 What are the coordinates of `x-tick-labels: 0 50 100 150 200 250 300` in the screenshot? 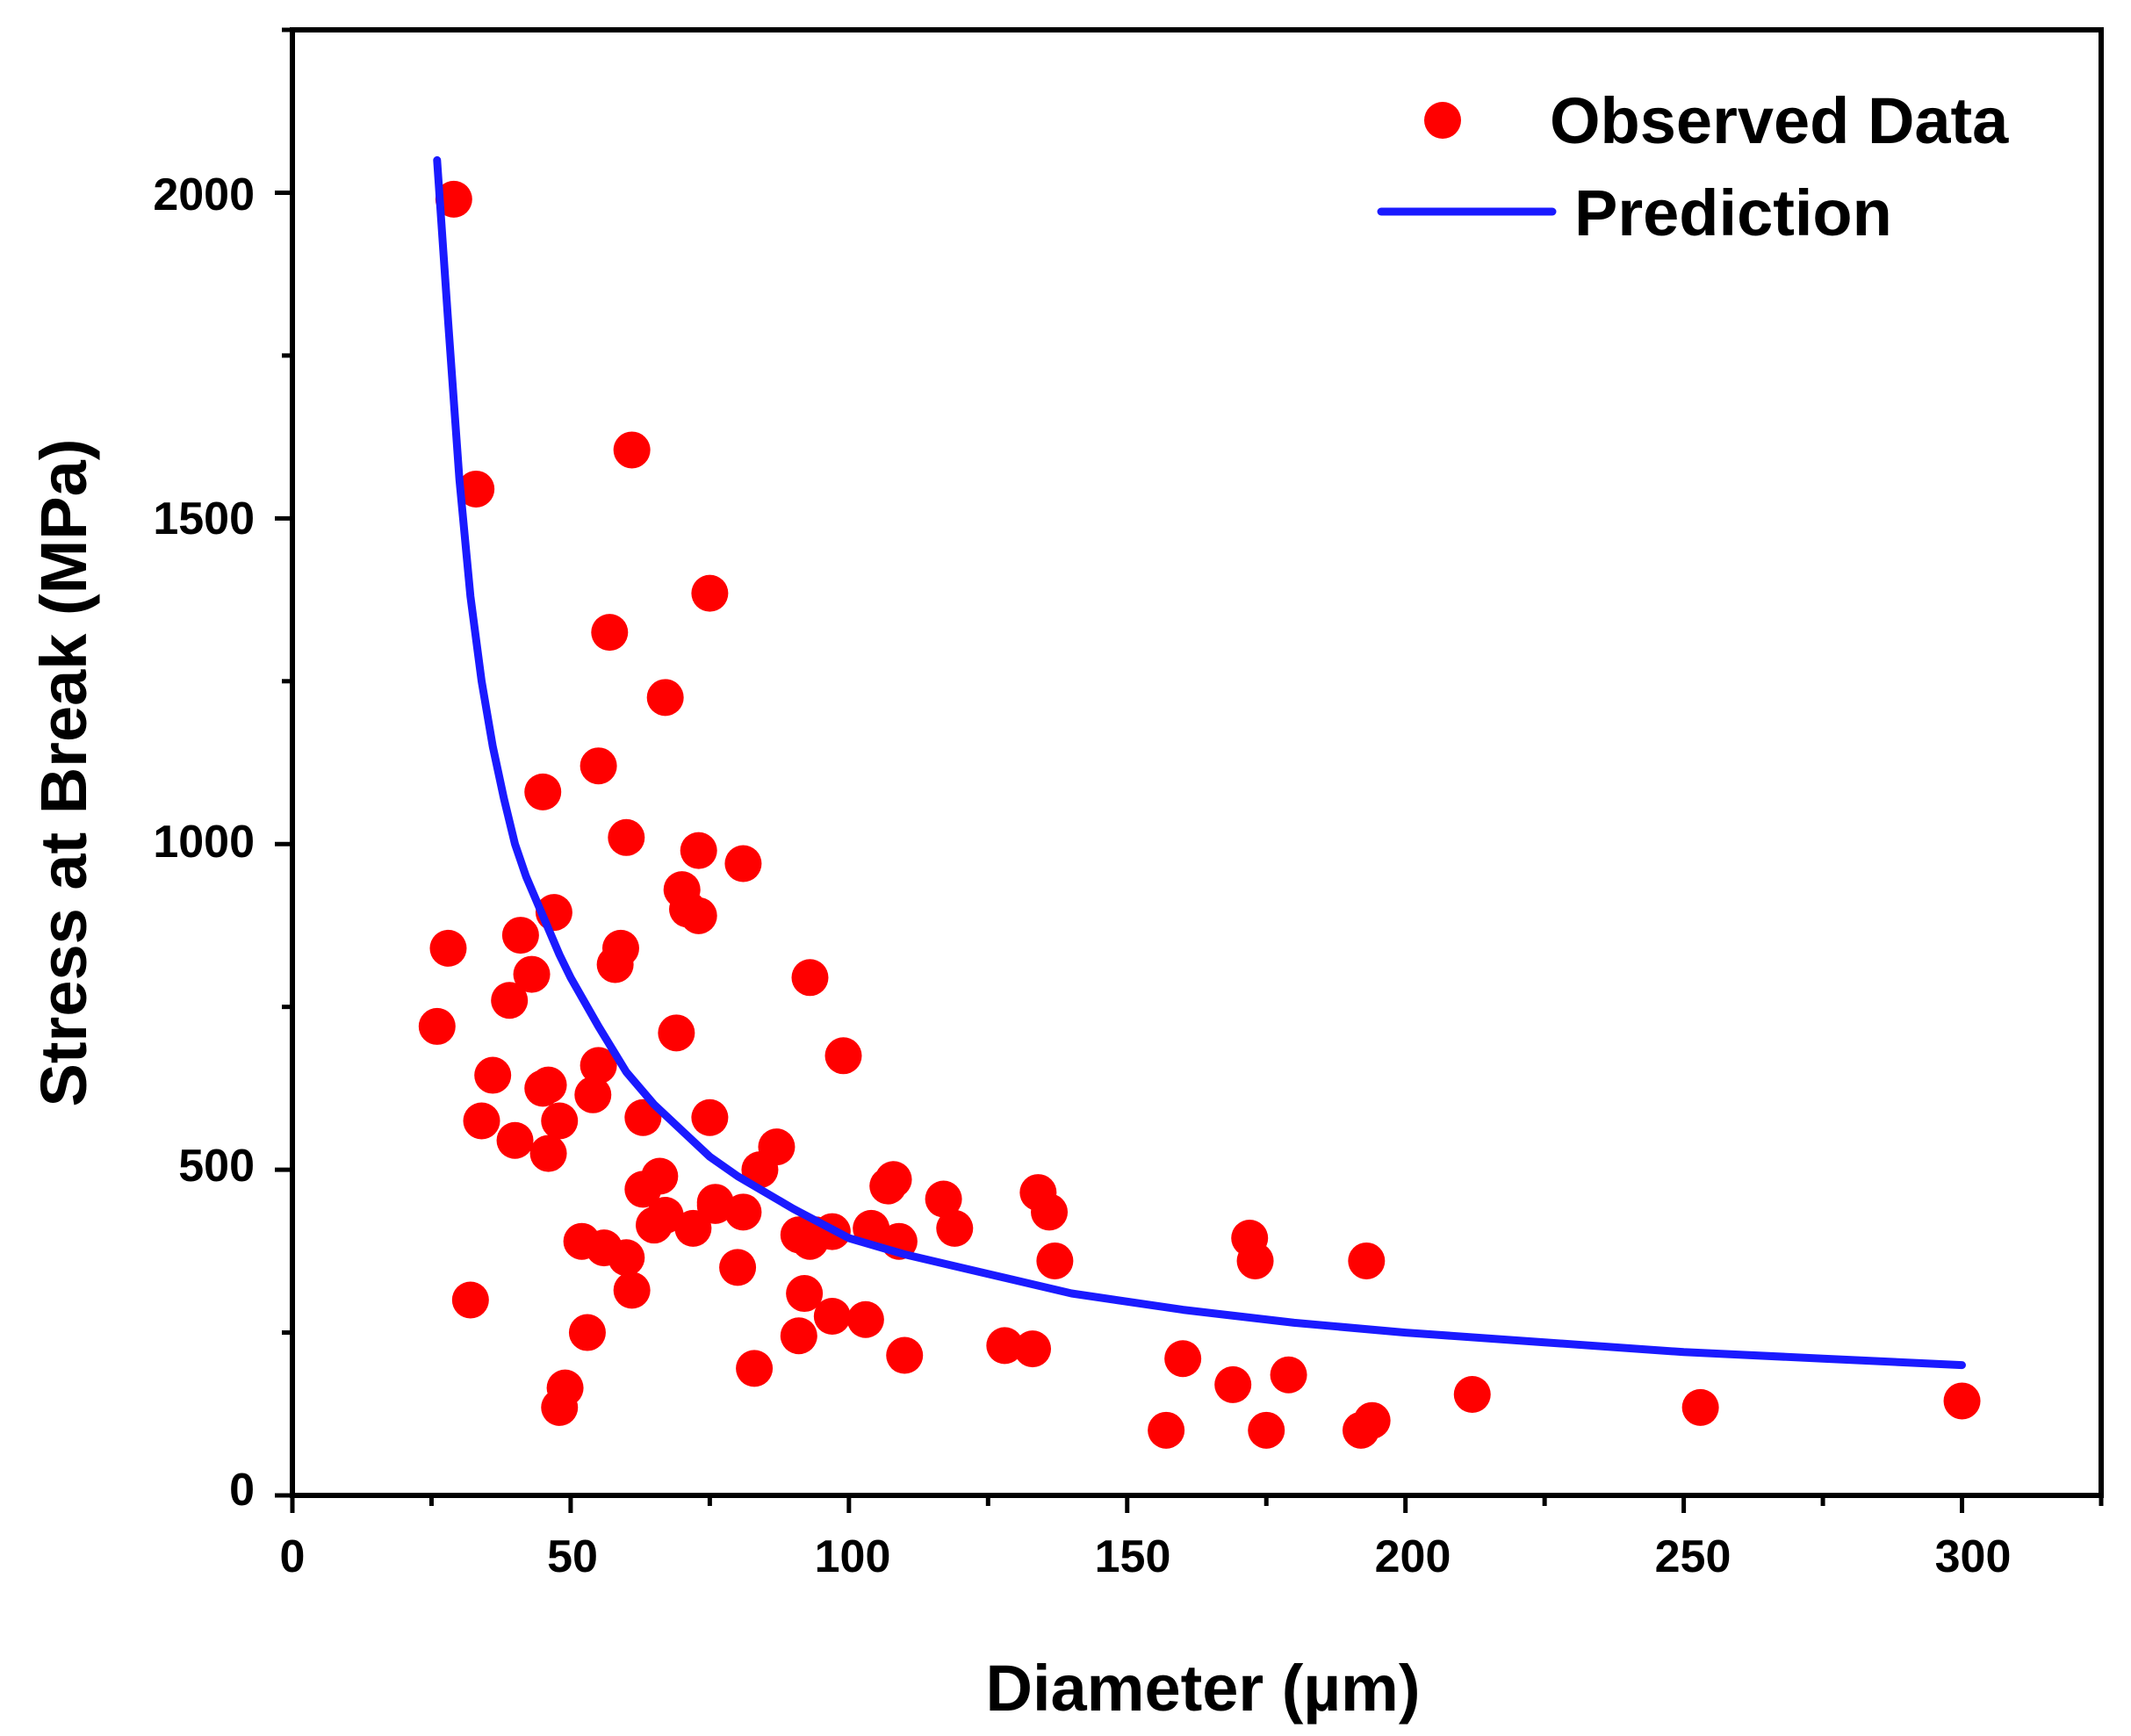 It's located at (1146, 1556).